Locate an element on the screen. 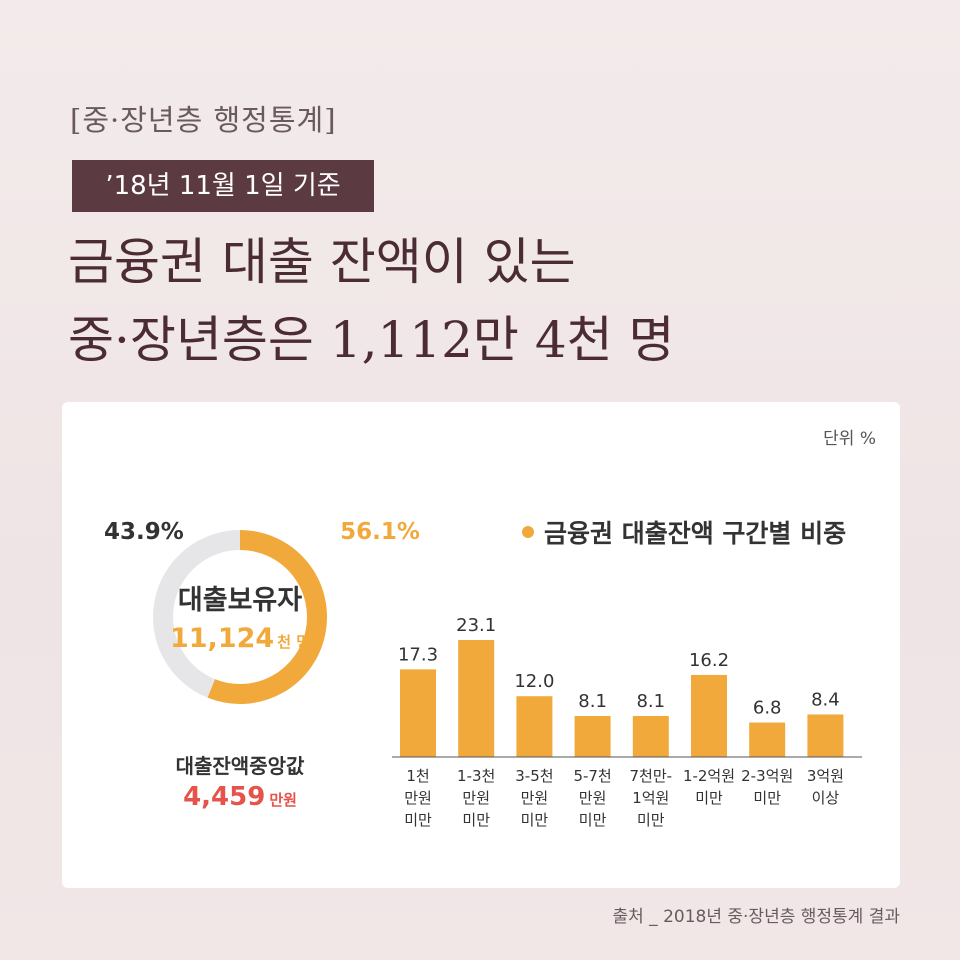  bar-legend: 금융권 대출잔액 구간별 비중 is located at coordinates (684, 532).